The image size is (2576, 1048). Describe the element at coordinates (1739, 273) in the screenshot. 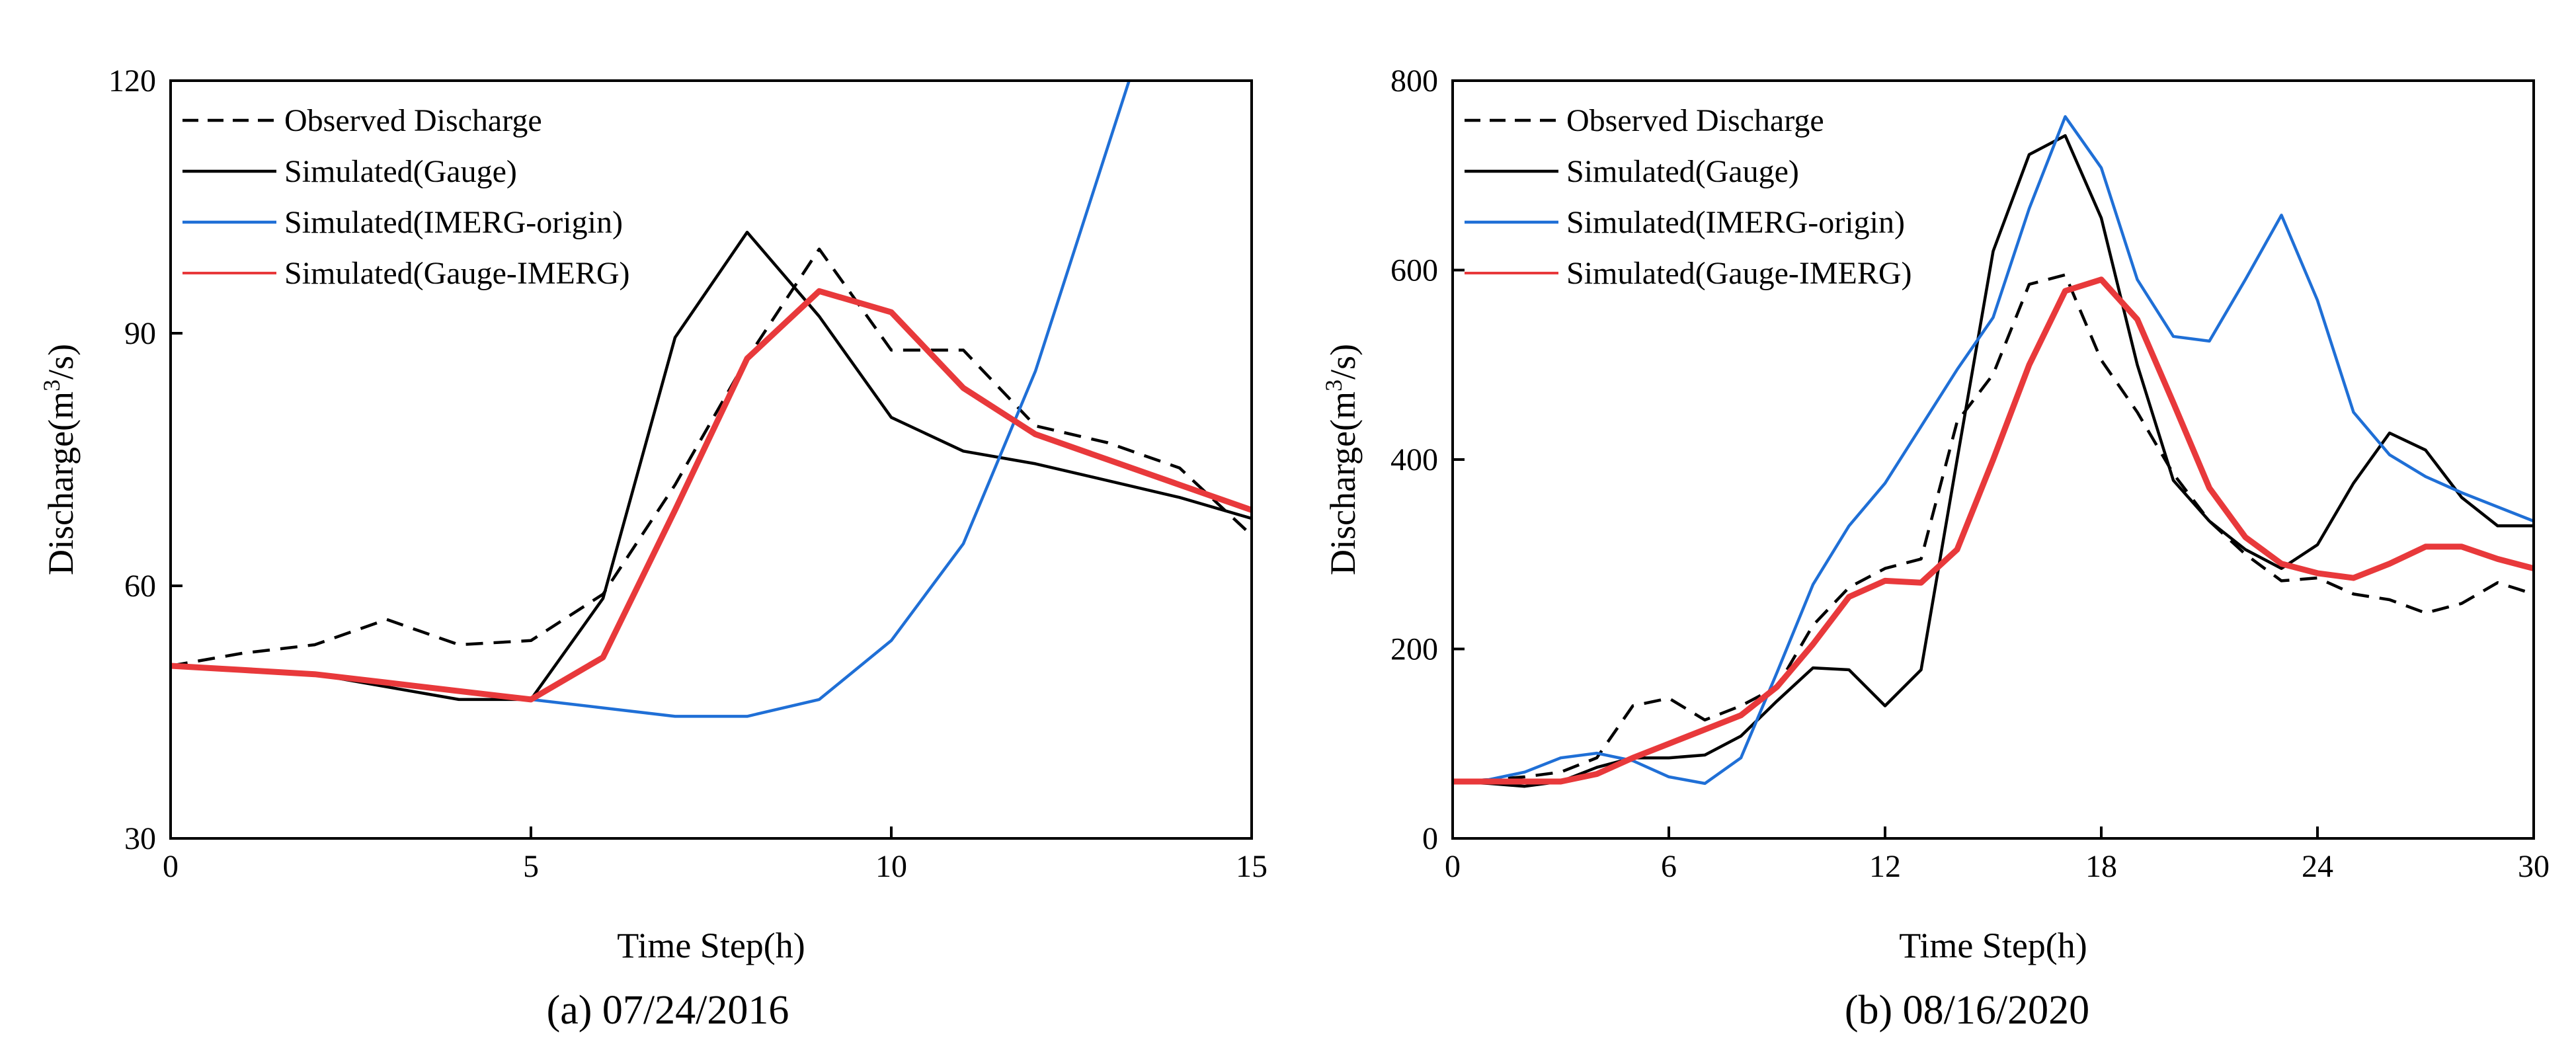

I see `chart-b-legend-label-3: Simulated(Gauge-IMERG)` at that location.